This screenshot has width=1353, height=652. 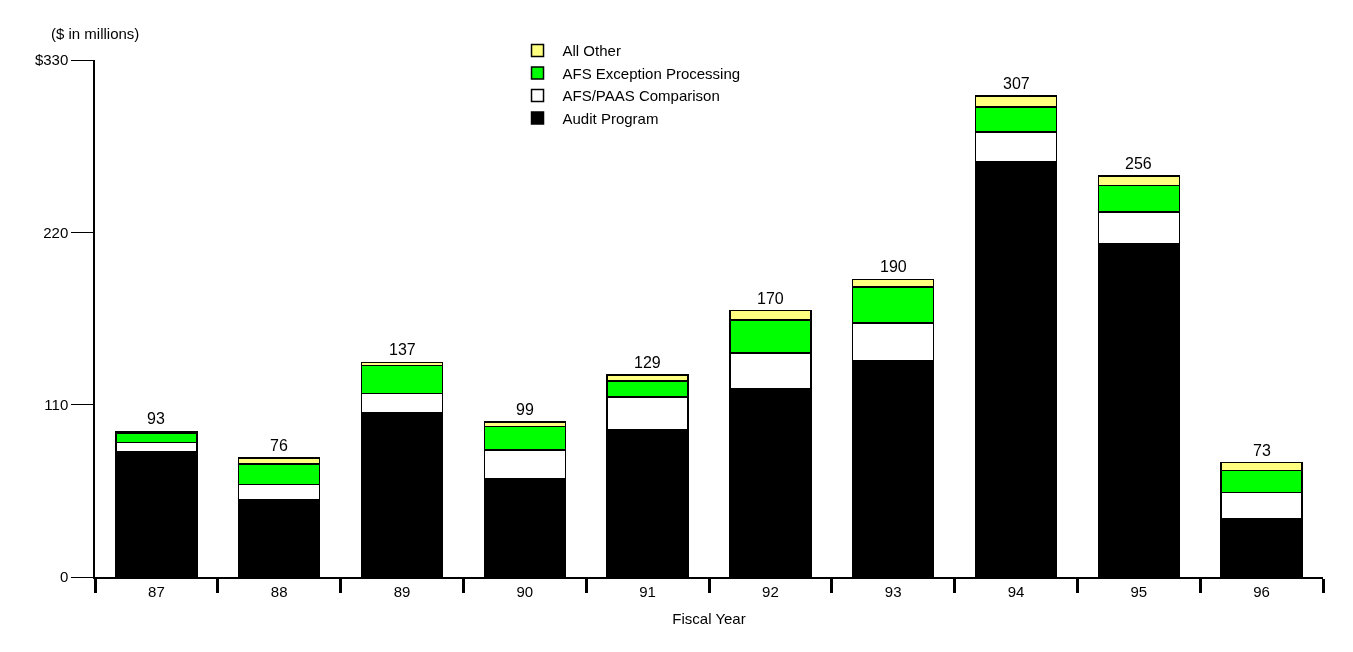 What do you see at coordinates (525, 591) in the screenshot?
I see `x-tick-label: 90` at bounding box center [525, 591].